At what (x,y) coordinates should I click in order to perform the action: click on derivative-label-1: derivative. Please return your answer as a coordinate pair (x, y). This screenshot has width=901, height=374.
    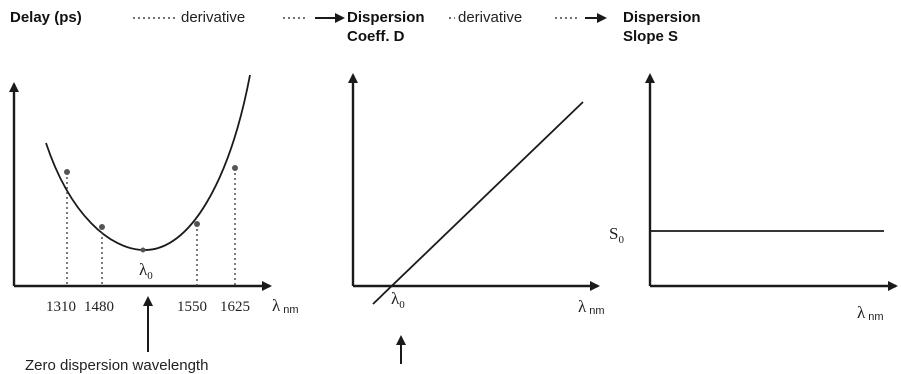
    Looking at the image, I should click on (213, 17).